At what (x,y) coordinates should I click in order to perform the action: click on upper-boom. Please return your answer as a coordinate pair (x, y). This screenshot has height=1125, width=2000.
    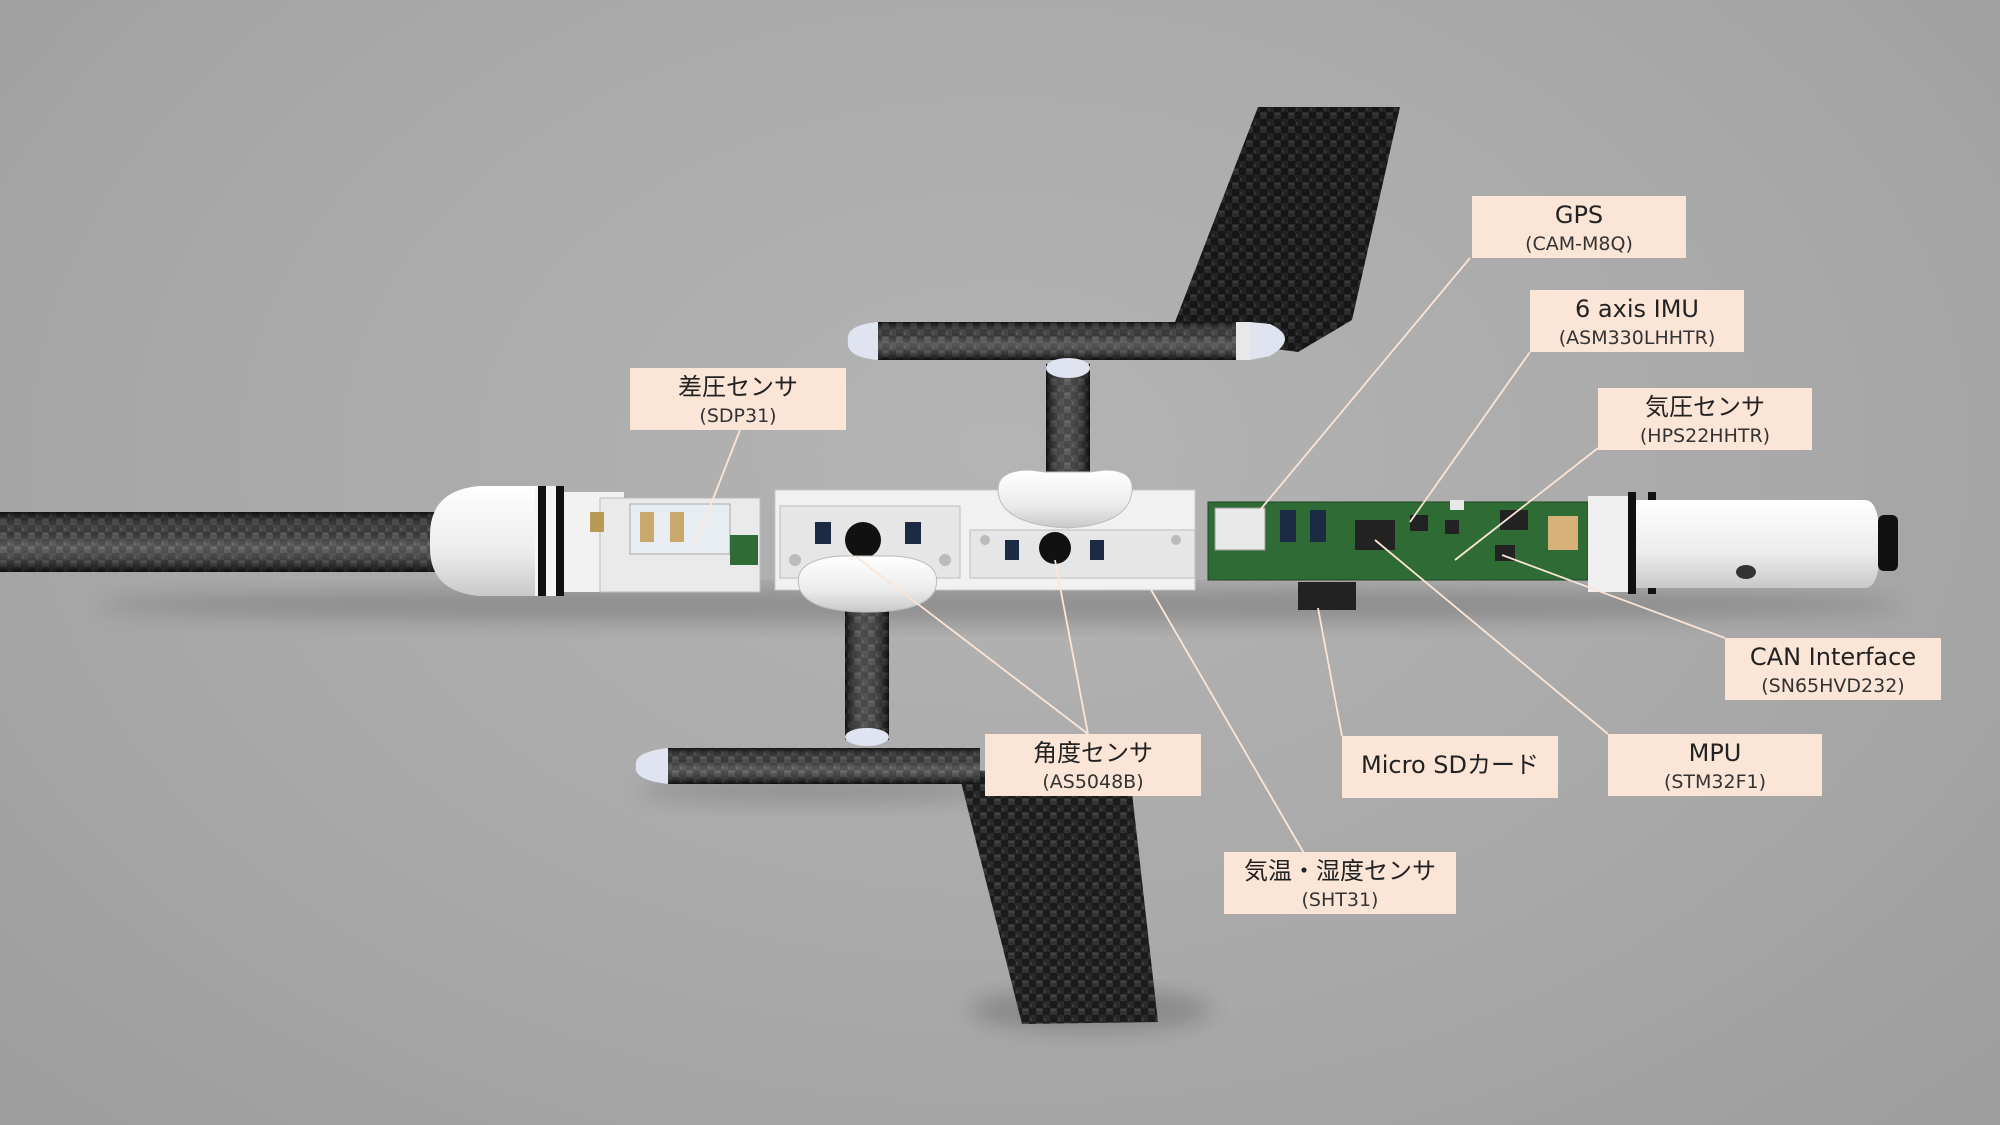
    Looking at the image, I should click on (1066, 341).